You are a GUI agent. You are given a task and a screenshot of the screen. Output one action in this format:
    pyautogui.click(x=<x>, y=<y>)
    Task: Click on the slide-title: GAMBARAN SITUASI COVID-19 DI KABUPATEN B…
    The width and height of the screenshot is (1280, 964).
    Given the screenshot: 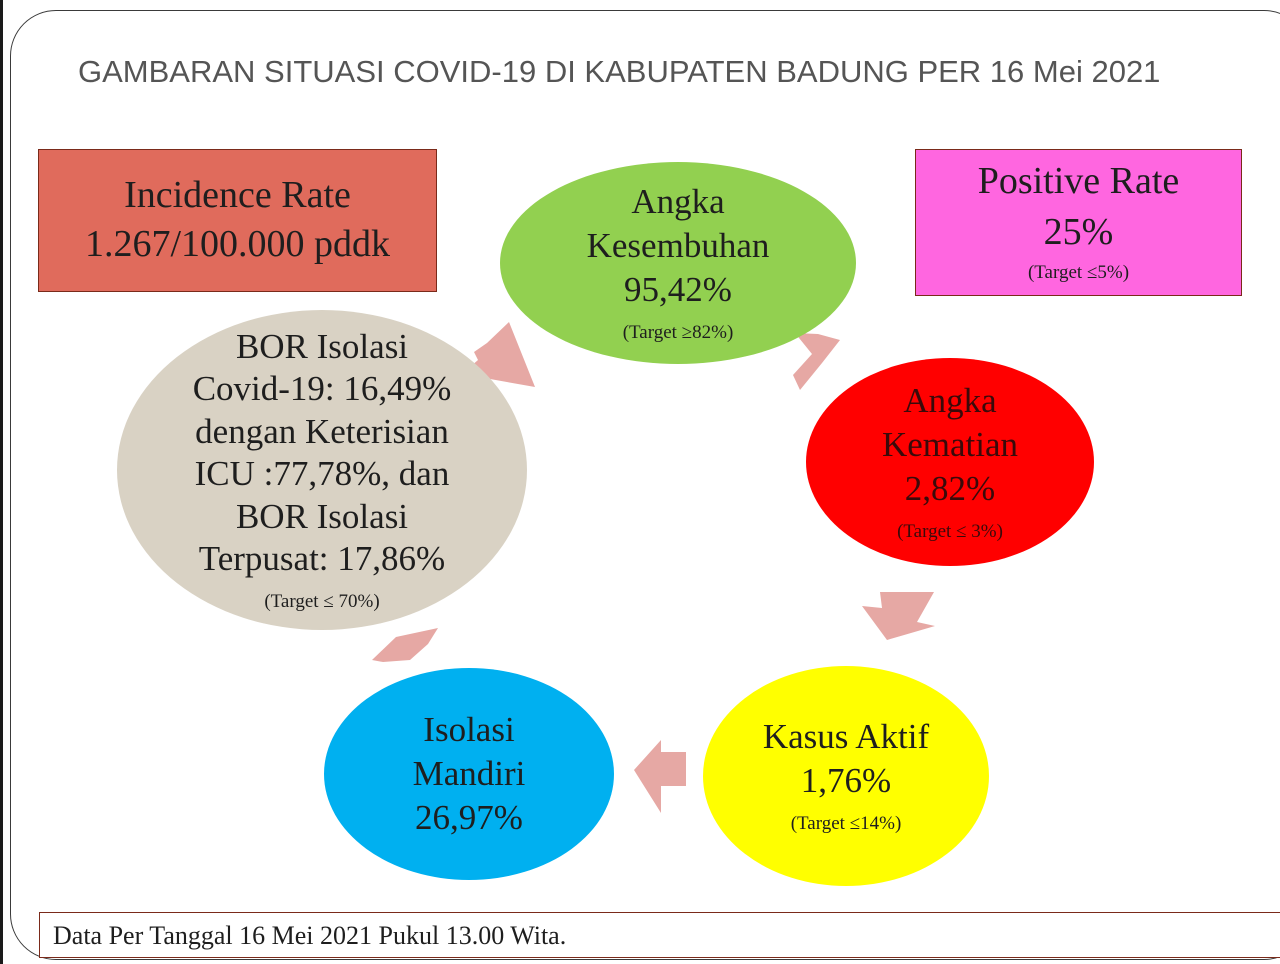 What is the action you would take?
    pyautogui.click(x=619, y=71)
    